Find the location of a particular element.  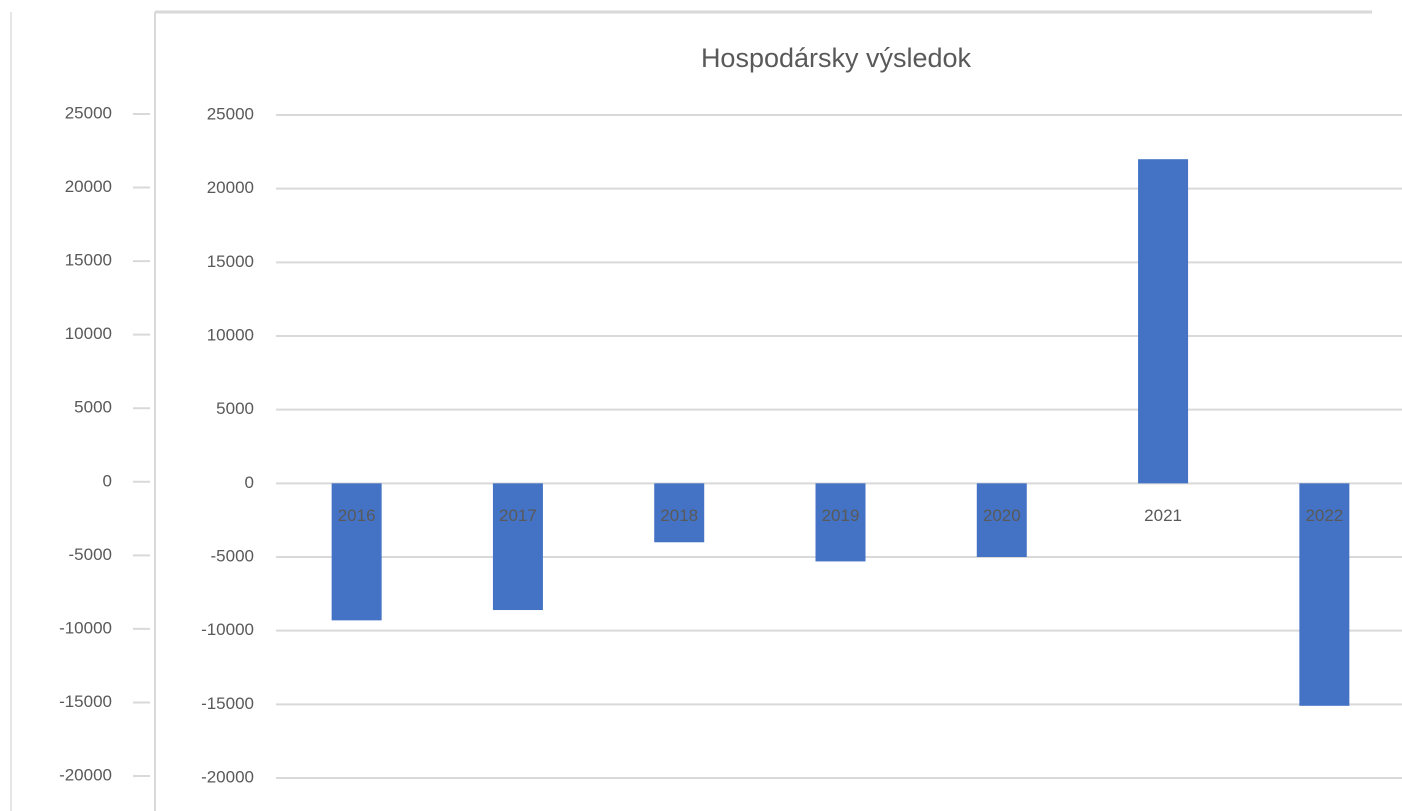

chart-title: Hospodársky výsledok is located at coordinates (836, 58).